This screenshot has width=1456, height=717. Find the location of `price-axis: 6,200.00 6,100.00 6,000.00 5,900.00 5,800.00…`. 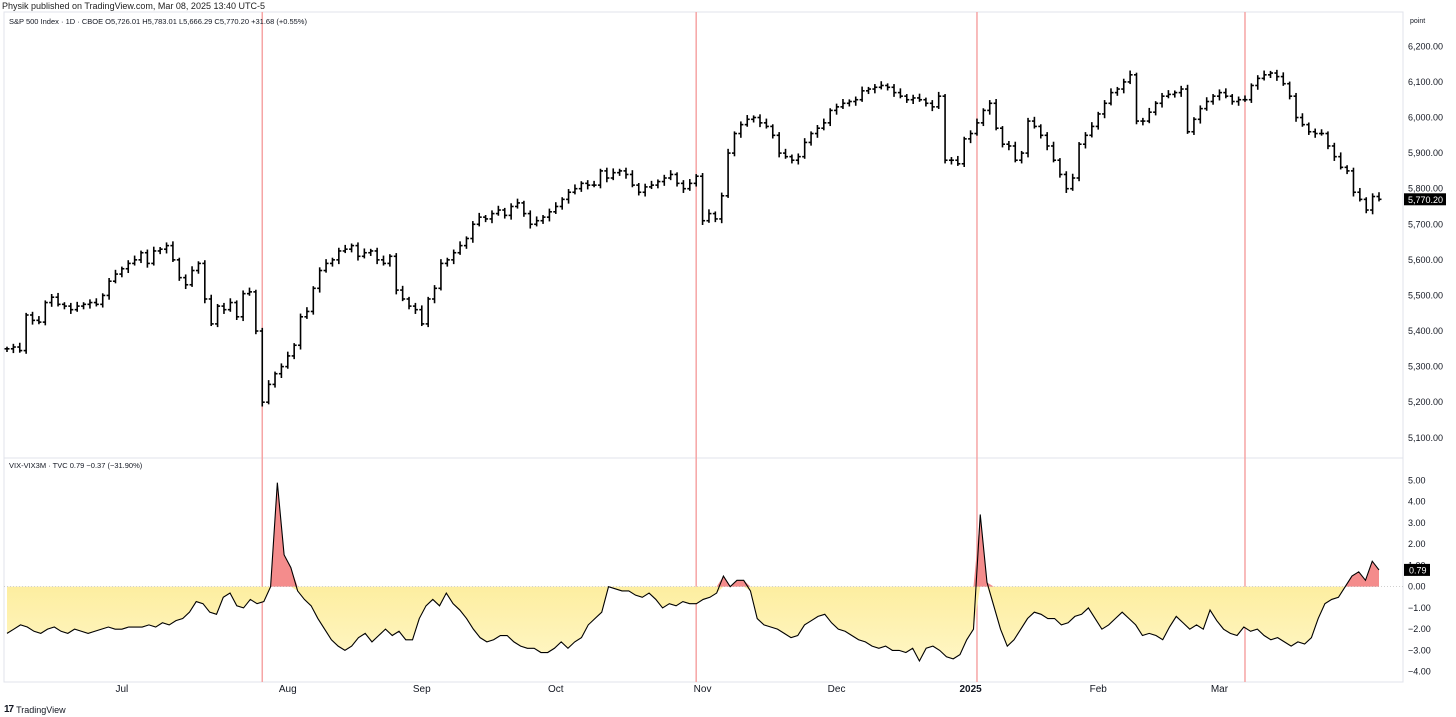

price-axis: 6,200.00 6,100.00 6,000.00 5,900.00 5,800.00… is located at coordinates (1425, 241).